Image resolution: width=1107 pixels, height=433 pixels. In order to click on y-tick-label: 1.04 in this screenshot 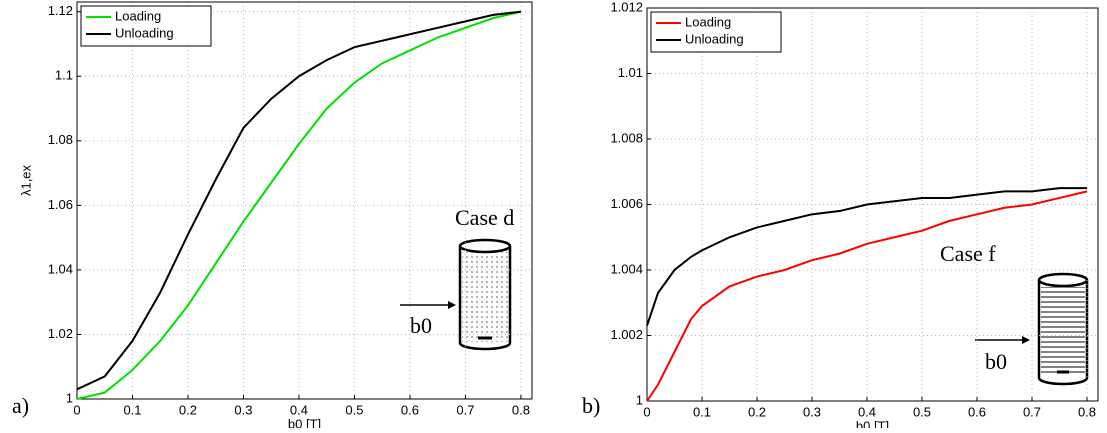, I will do `click(60, 268)`.